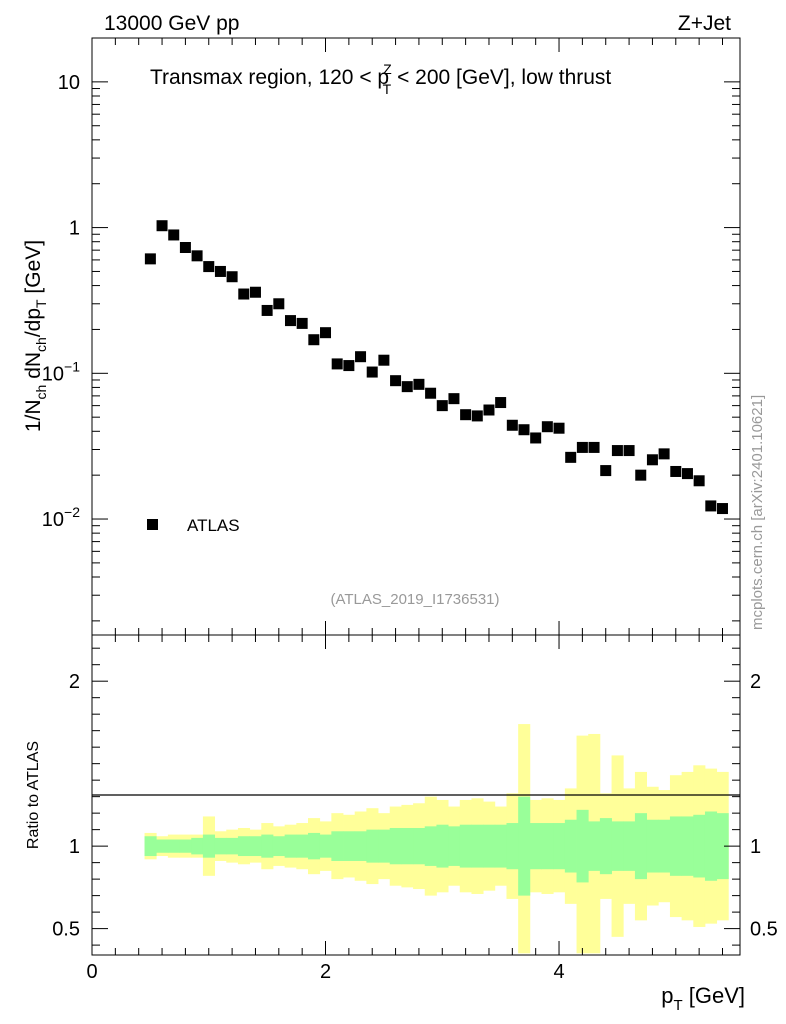 The image size is (786, 1024). What do you see at coordinates (213, 525) in the screenshot?
I see `legend-label: ATLAS` at bounding box center [213, 525].